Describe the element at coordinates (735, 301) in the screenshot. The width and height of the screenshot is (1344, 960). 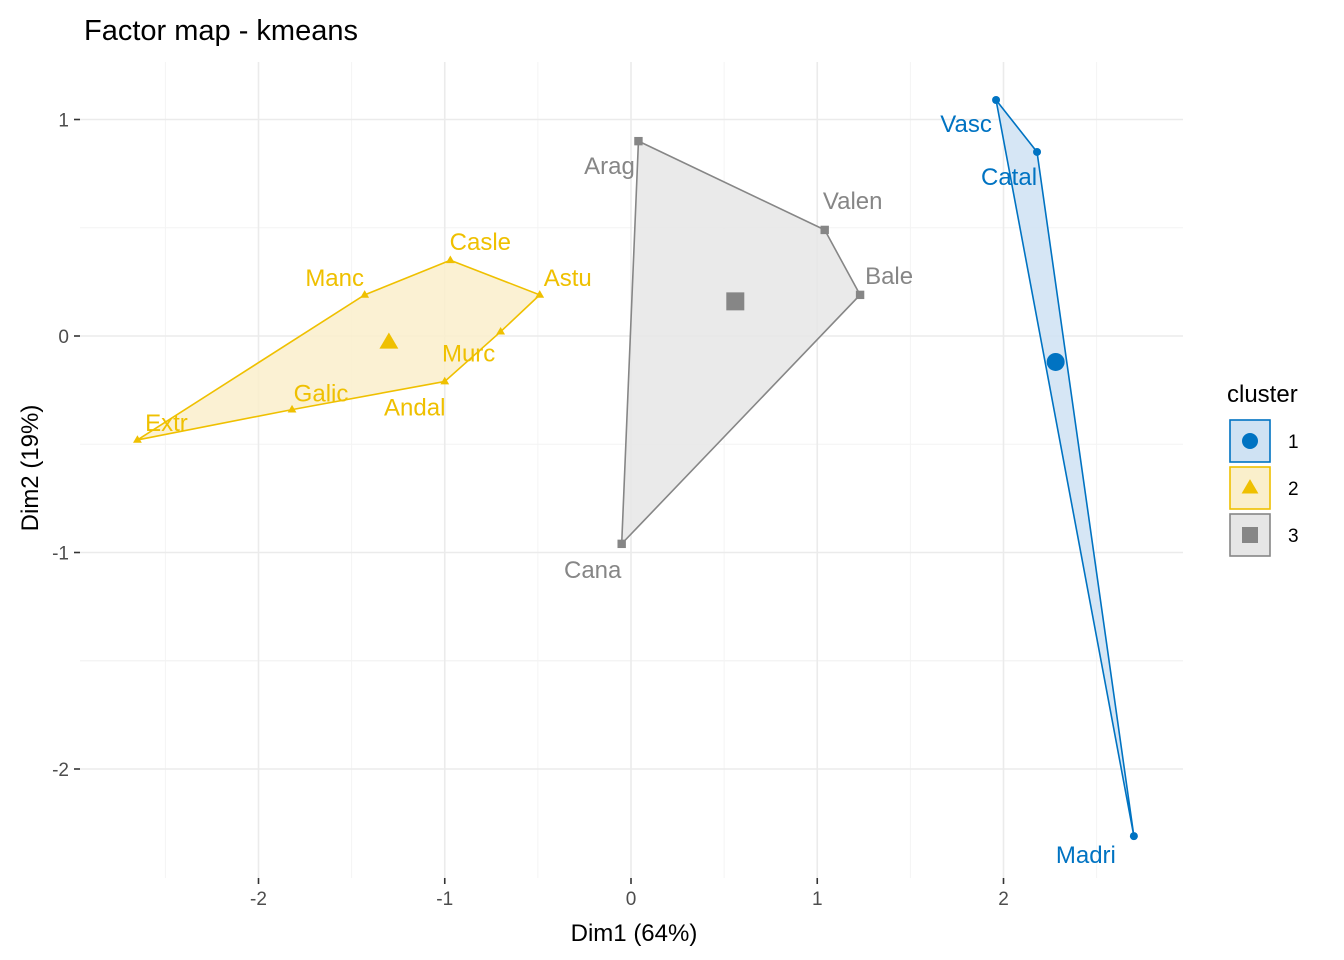
I see `cluster-3-centroid` at that location.